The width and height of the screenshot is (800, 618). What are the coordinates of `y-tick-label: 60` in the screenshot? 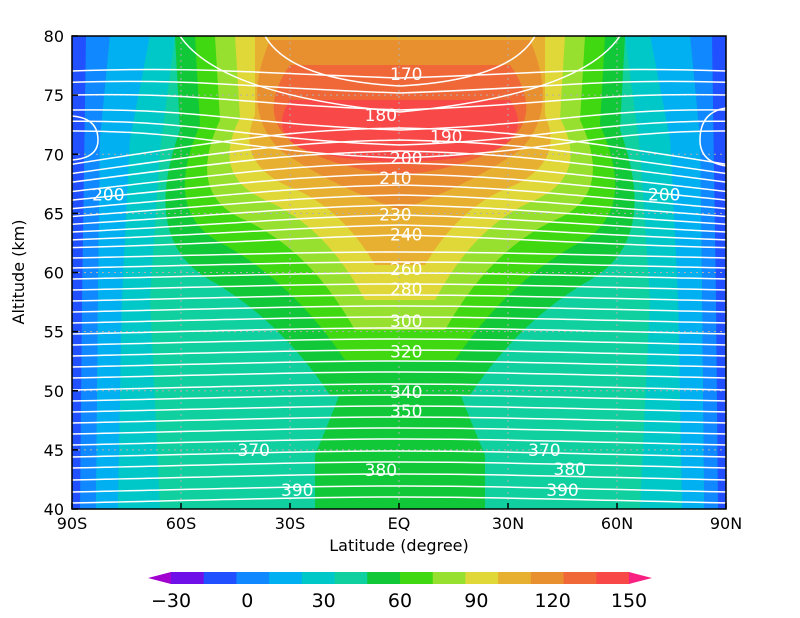 It's located at (54, 273).